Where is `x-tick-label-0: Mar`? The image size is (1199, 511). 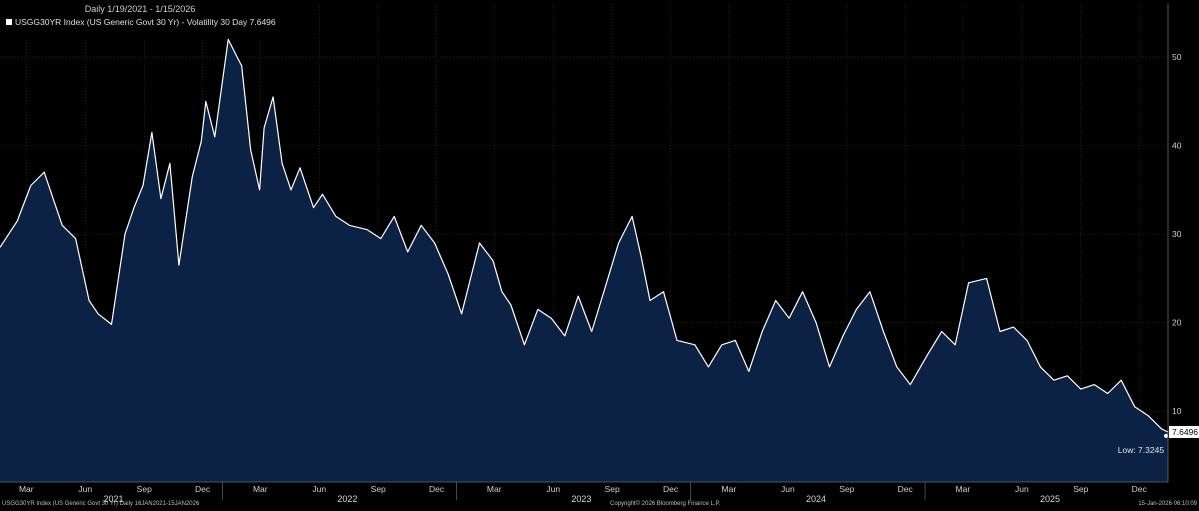 x-tick-label-0: Mar is located at coordinates (26, 489).